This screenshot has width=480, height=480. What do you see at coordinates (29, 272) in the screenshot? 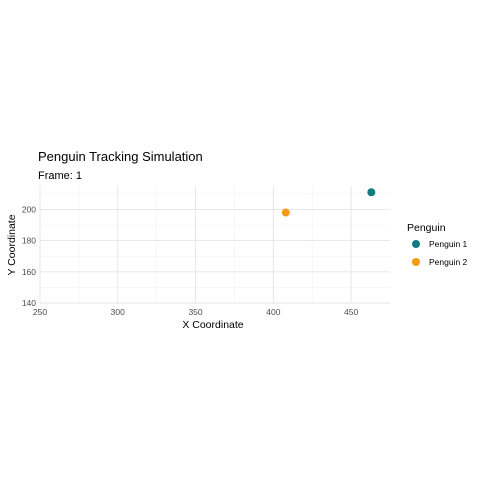
I see `y-tick-label: 160` at bounding box center [29, 272].